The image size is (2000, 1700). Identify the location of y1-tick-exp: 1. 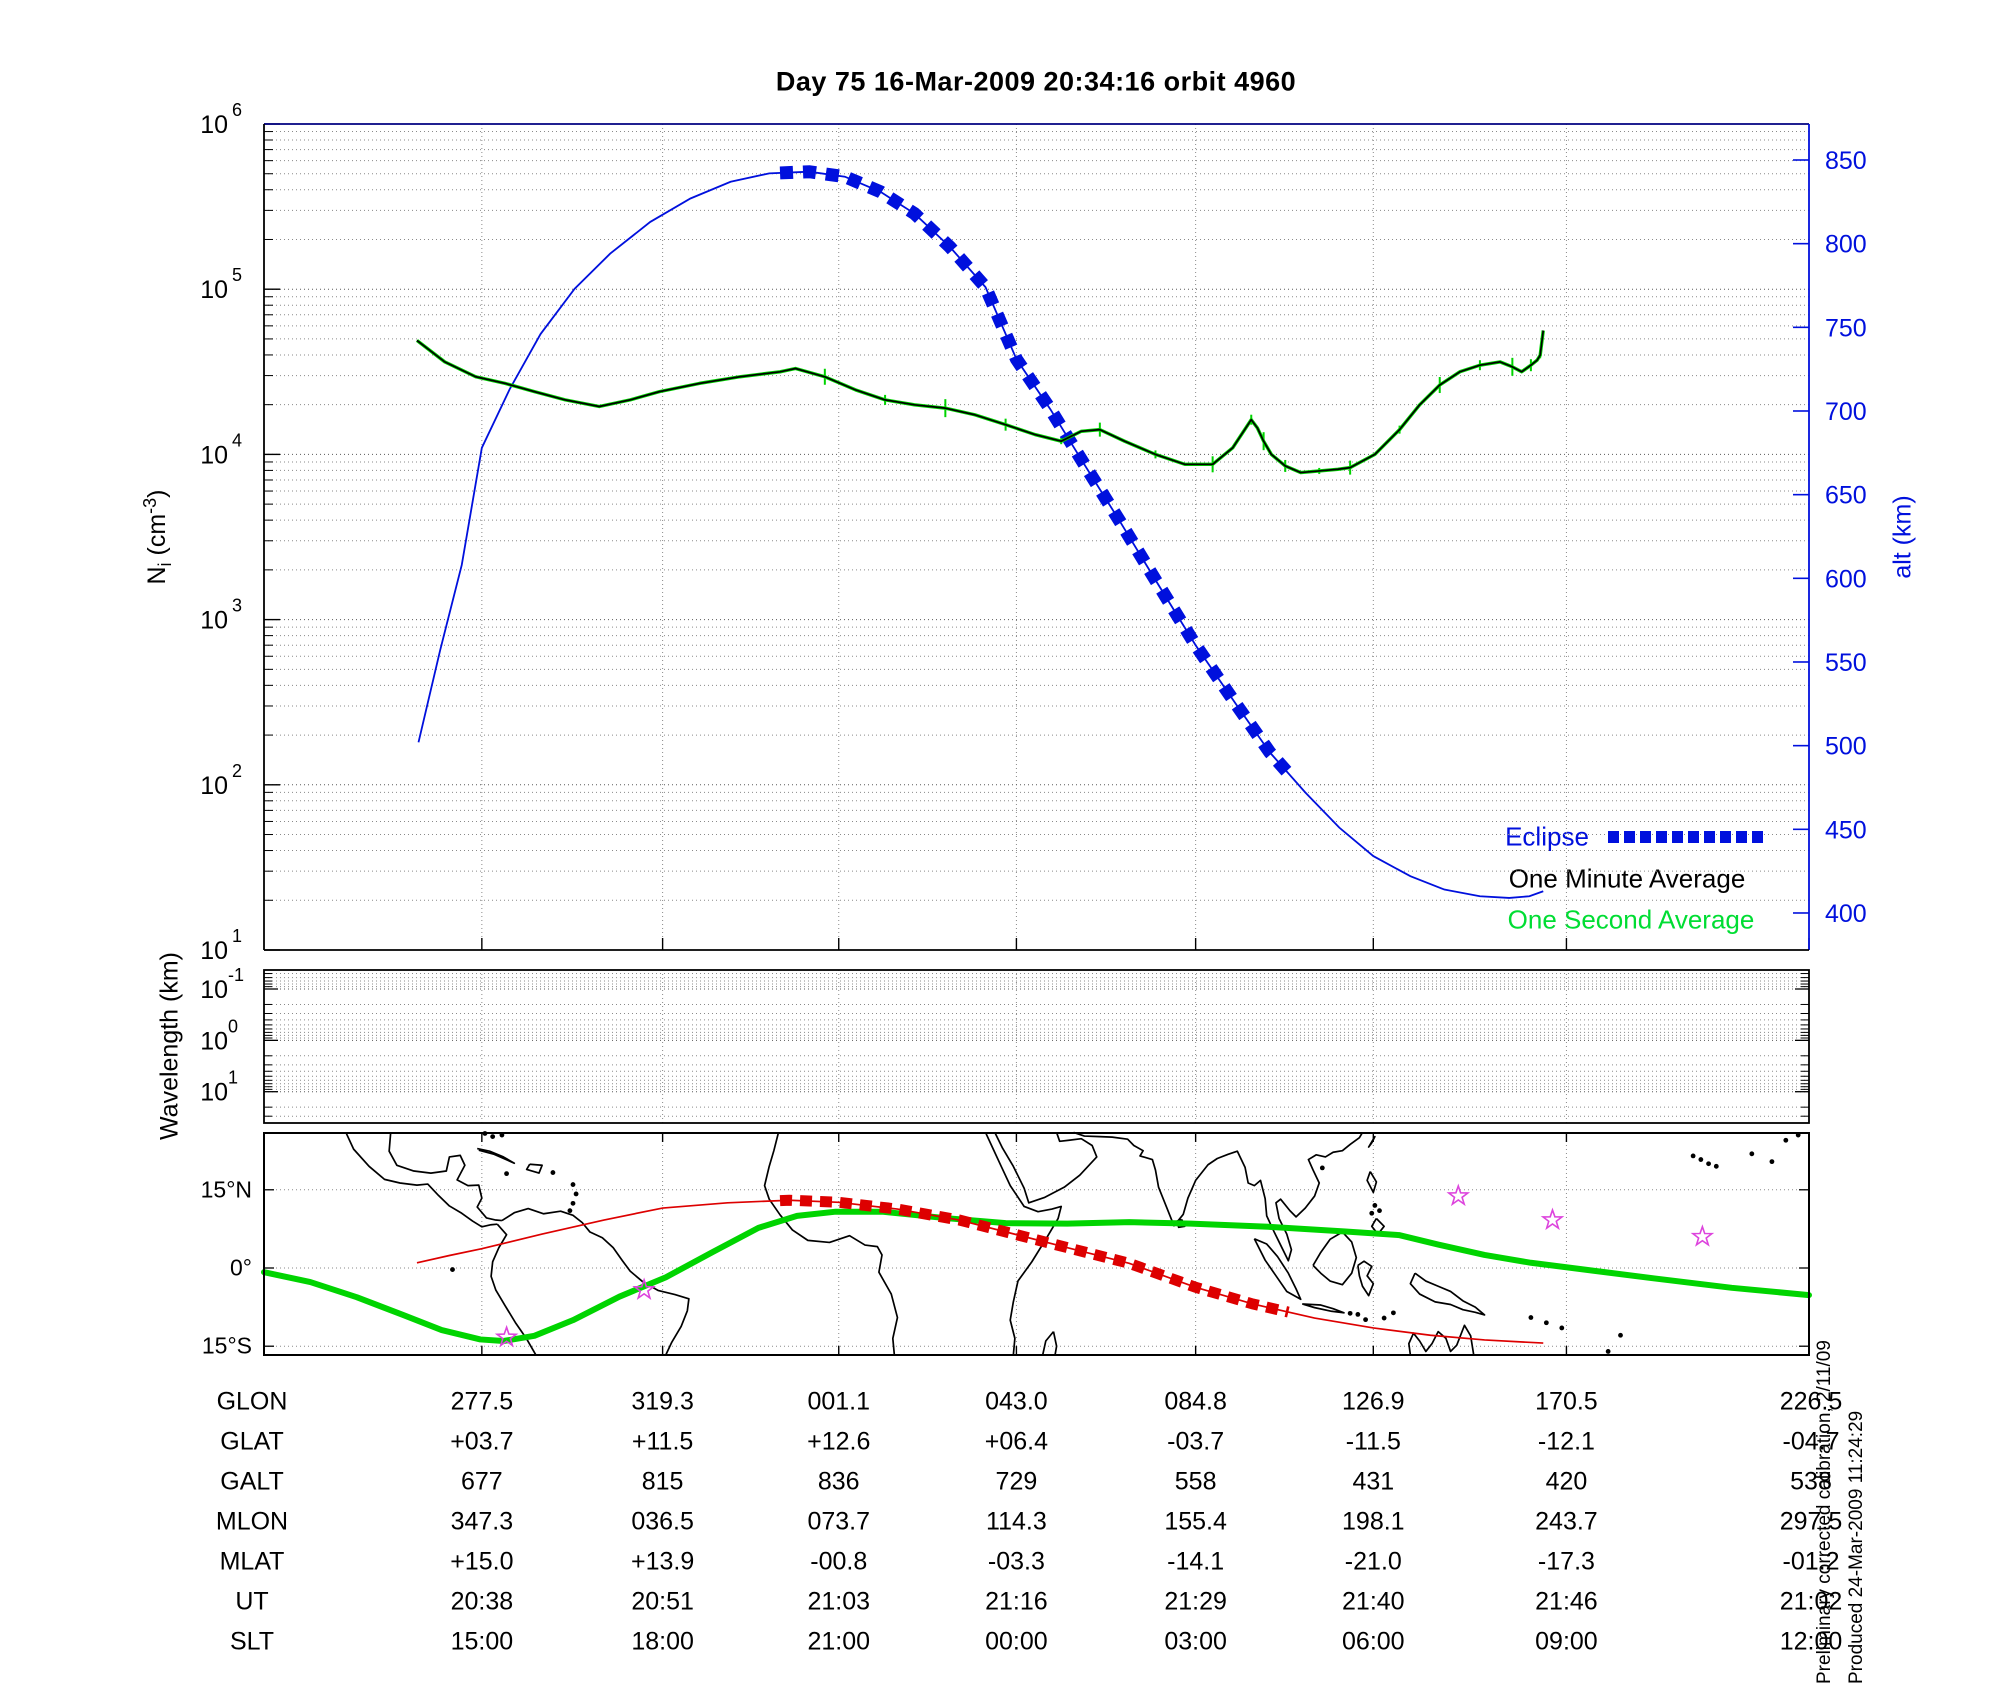
(237, 936).